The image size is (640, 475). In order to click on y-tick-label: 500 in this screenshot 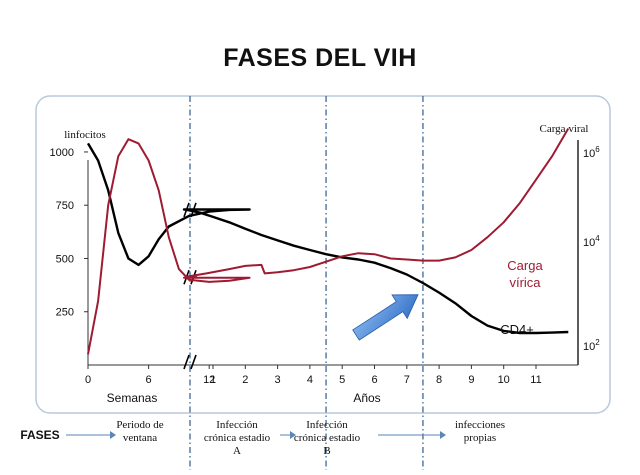, I will do `click(65, 259)`.